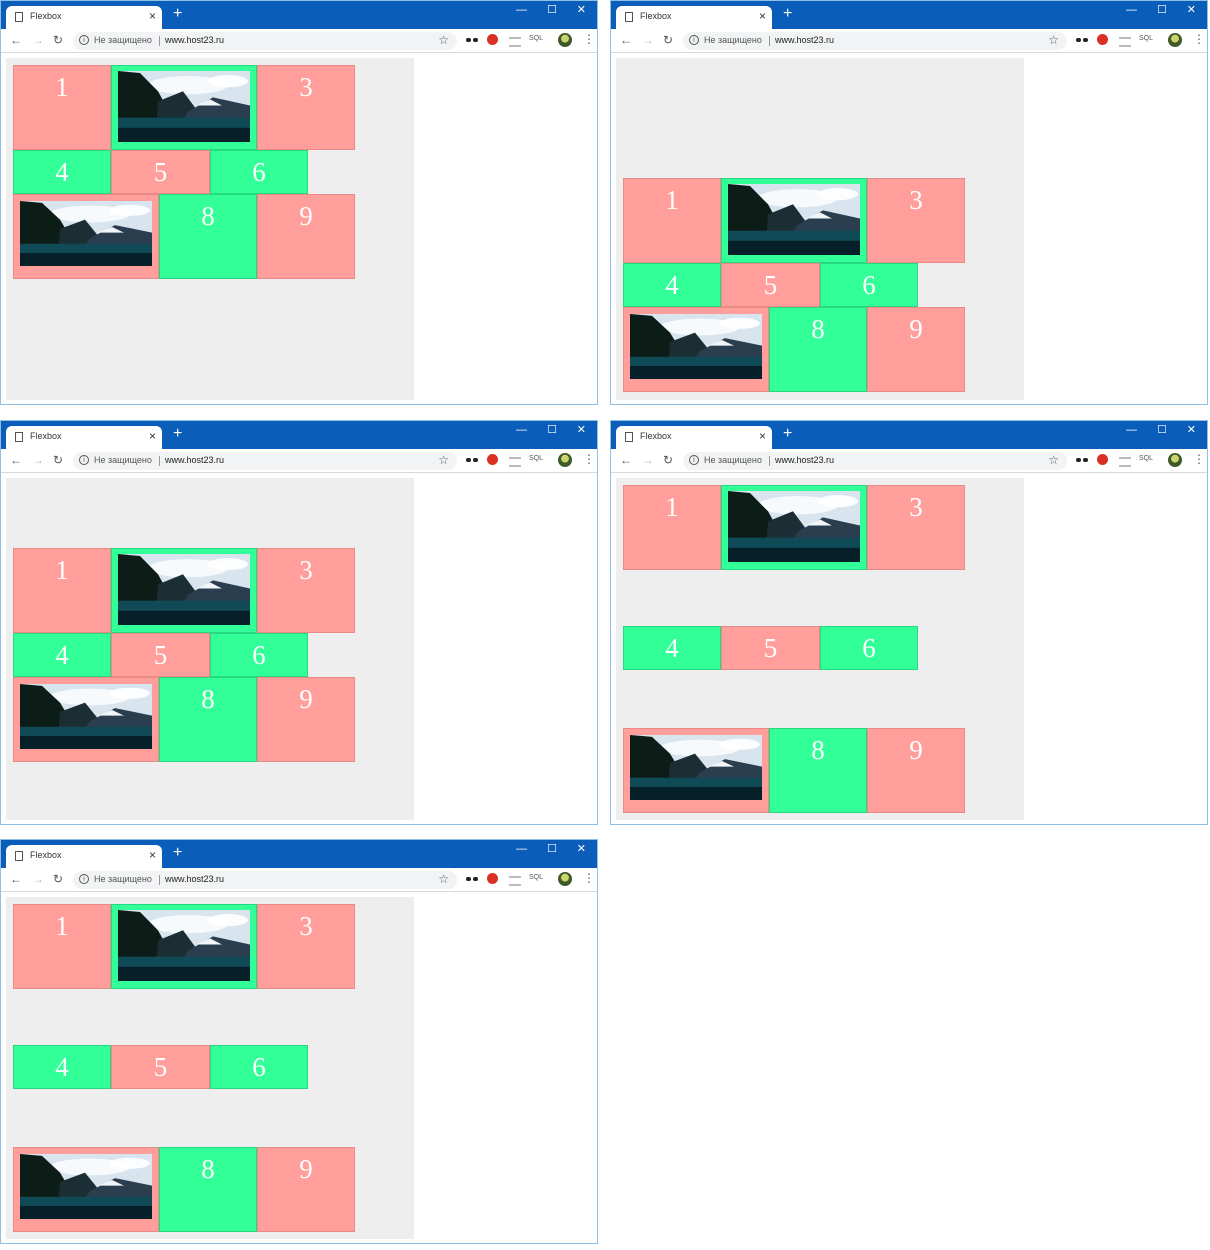 The width and height of the screenshot is (1210, 1250). Describe the element at coordinates (159, 461) in the screenshot. I see `omnibox-divider` at that location.